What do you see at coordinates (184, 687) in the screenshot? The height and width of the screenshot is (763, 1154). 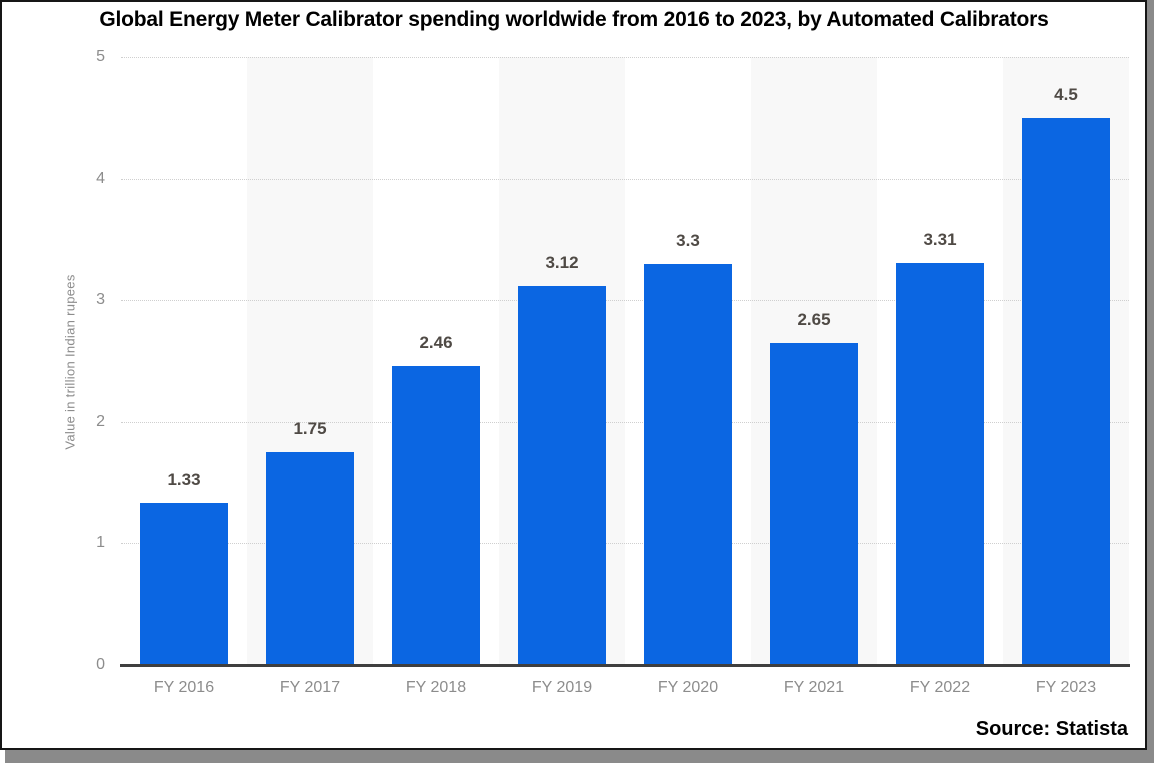 I see `x-tick-label: FY 2016` at bounding box center [184, 687].